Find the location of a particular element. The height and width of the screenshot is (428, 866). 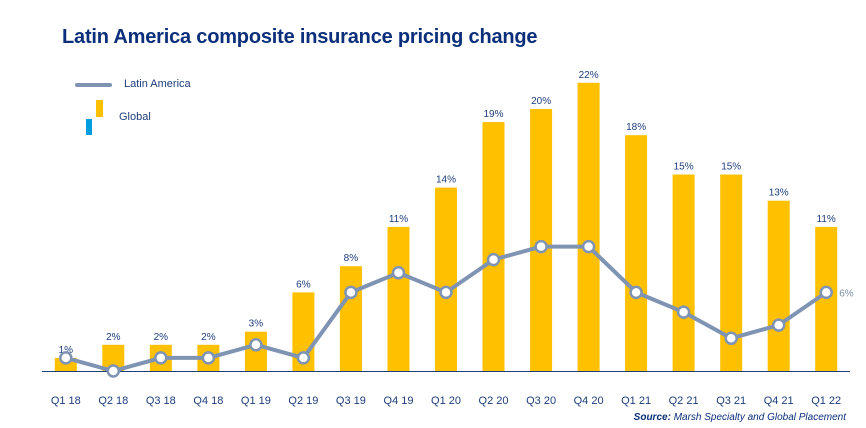

x-tick-label: Q4 18 is located at coordinates (208, 401).